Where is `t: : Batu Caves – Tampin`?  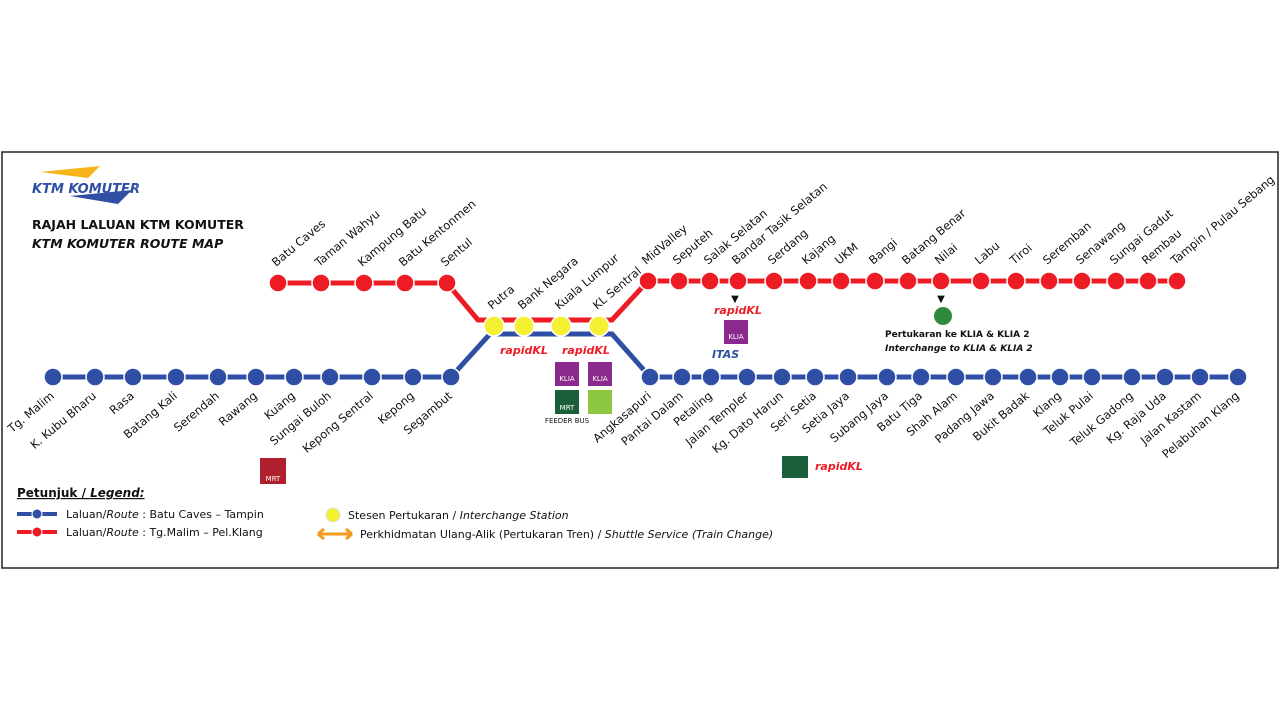 t: : Batu Caves – Tampin is located at coordinates (201, 514).